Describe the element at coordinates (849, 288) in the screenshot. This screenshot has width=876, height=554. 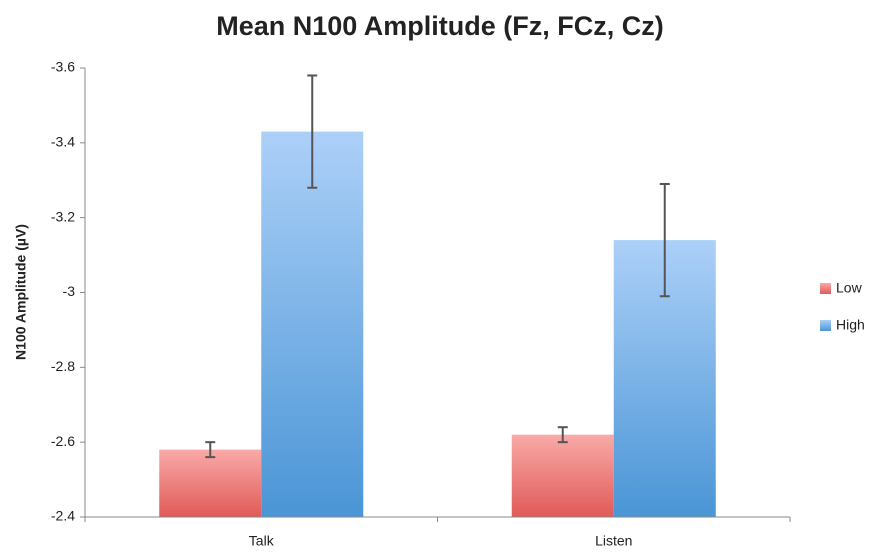
I see `legend-label: Low` at that location.